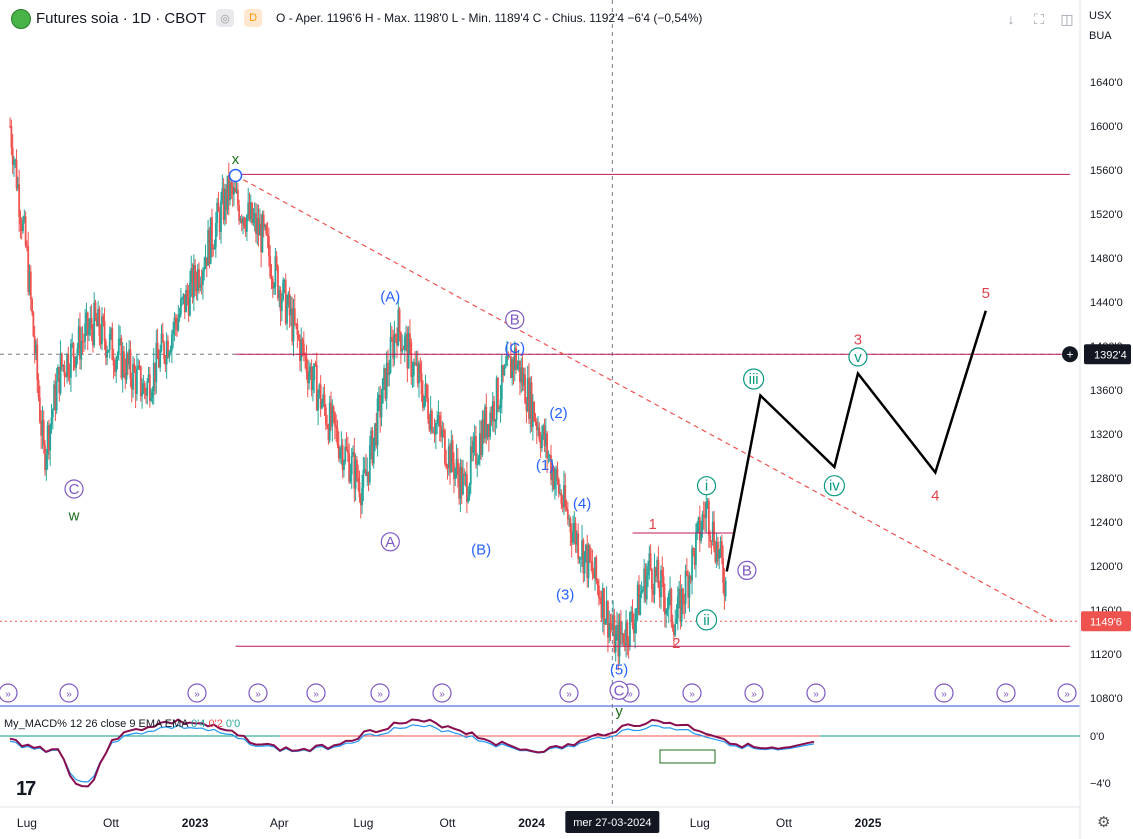 The image size is (1133, 839). What do you see at coordinates (390, 297) in the screenshot?
I see `wave-label: (A)` at bounding box center [390, 297].